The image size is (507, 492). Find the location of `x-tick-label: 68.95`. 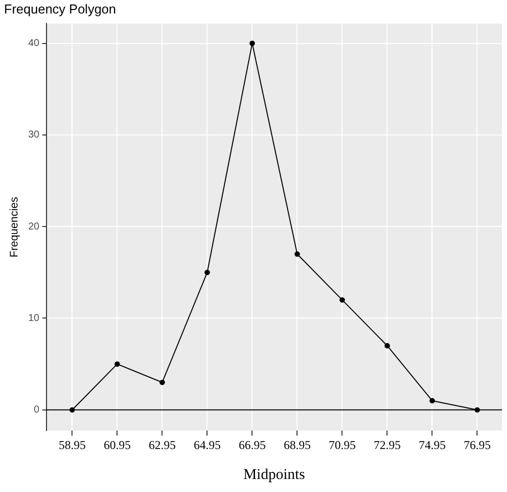

x-tick-label: 68.95 is located at coordinates (297, 445).